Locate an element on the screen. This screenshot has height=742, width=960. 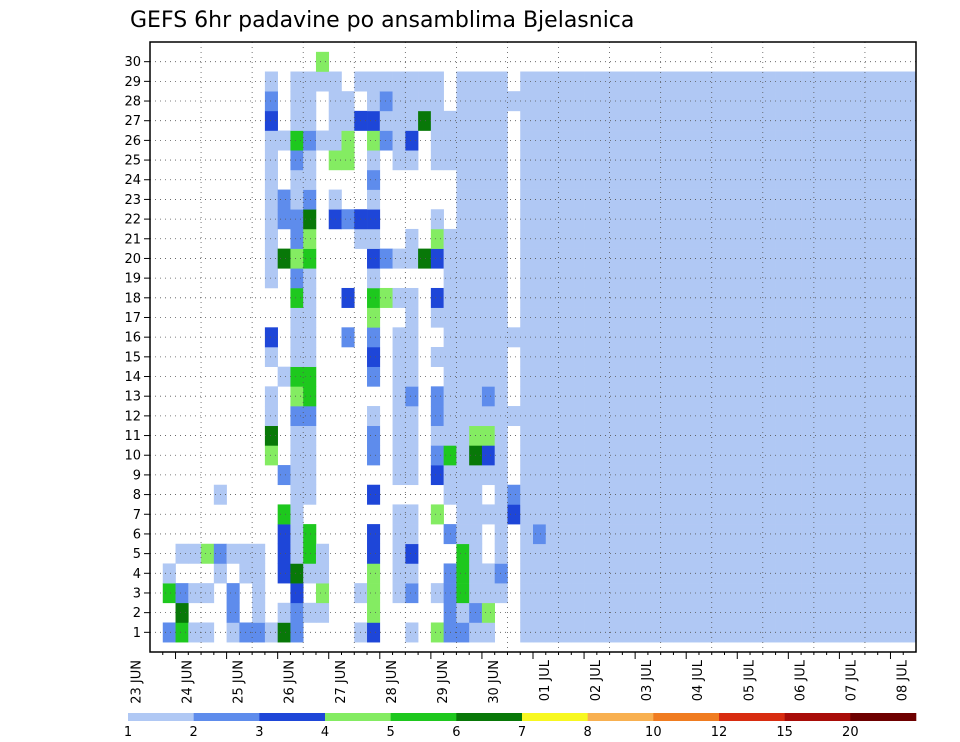
legend-label: 1 is located at coordinates (128, 732).